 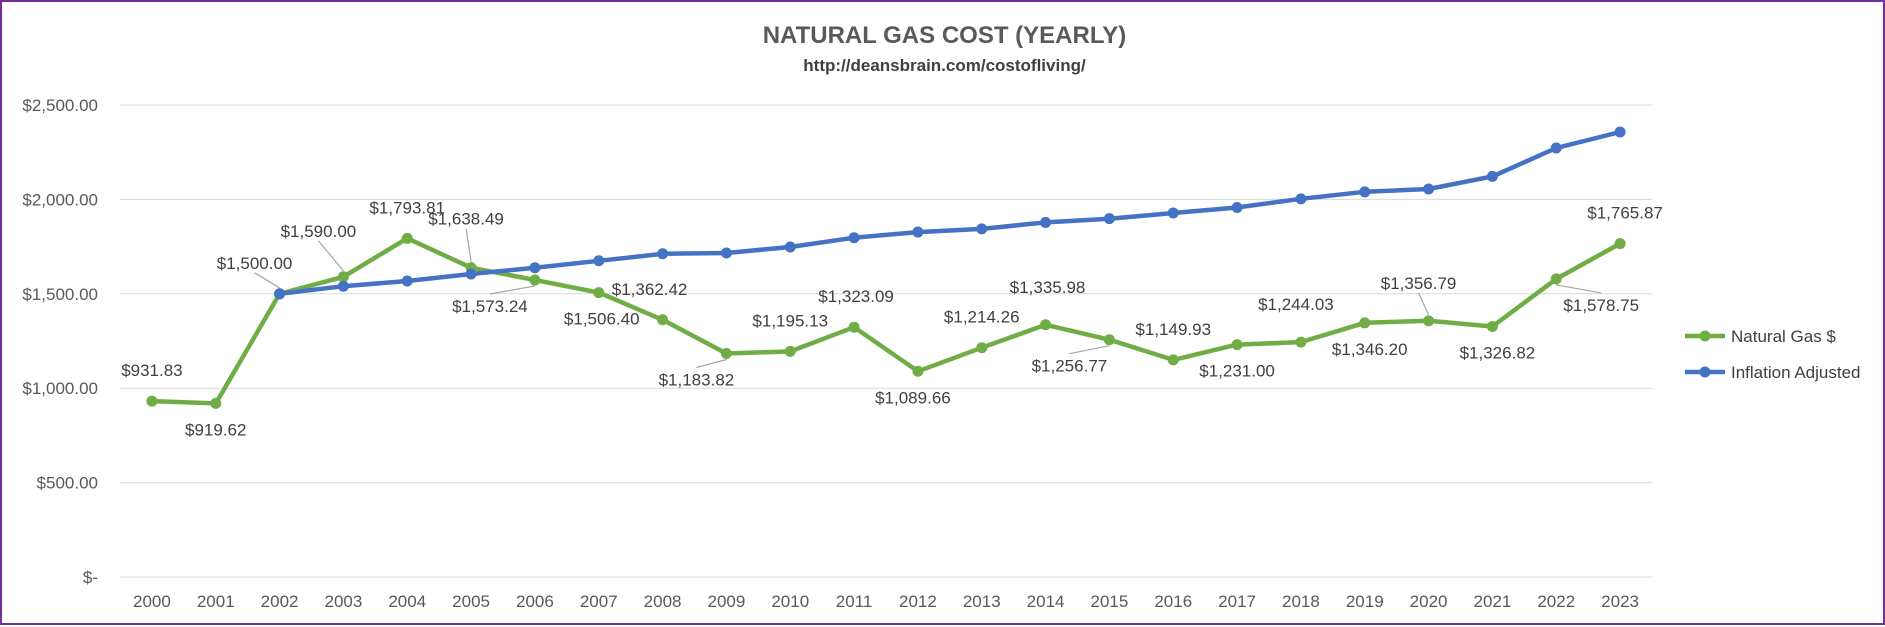 What do you see at coordinates (1048, 287) in the screenshot?
I see `data-label: $1,335.98` at bounding box center [1048, 287].